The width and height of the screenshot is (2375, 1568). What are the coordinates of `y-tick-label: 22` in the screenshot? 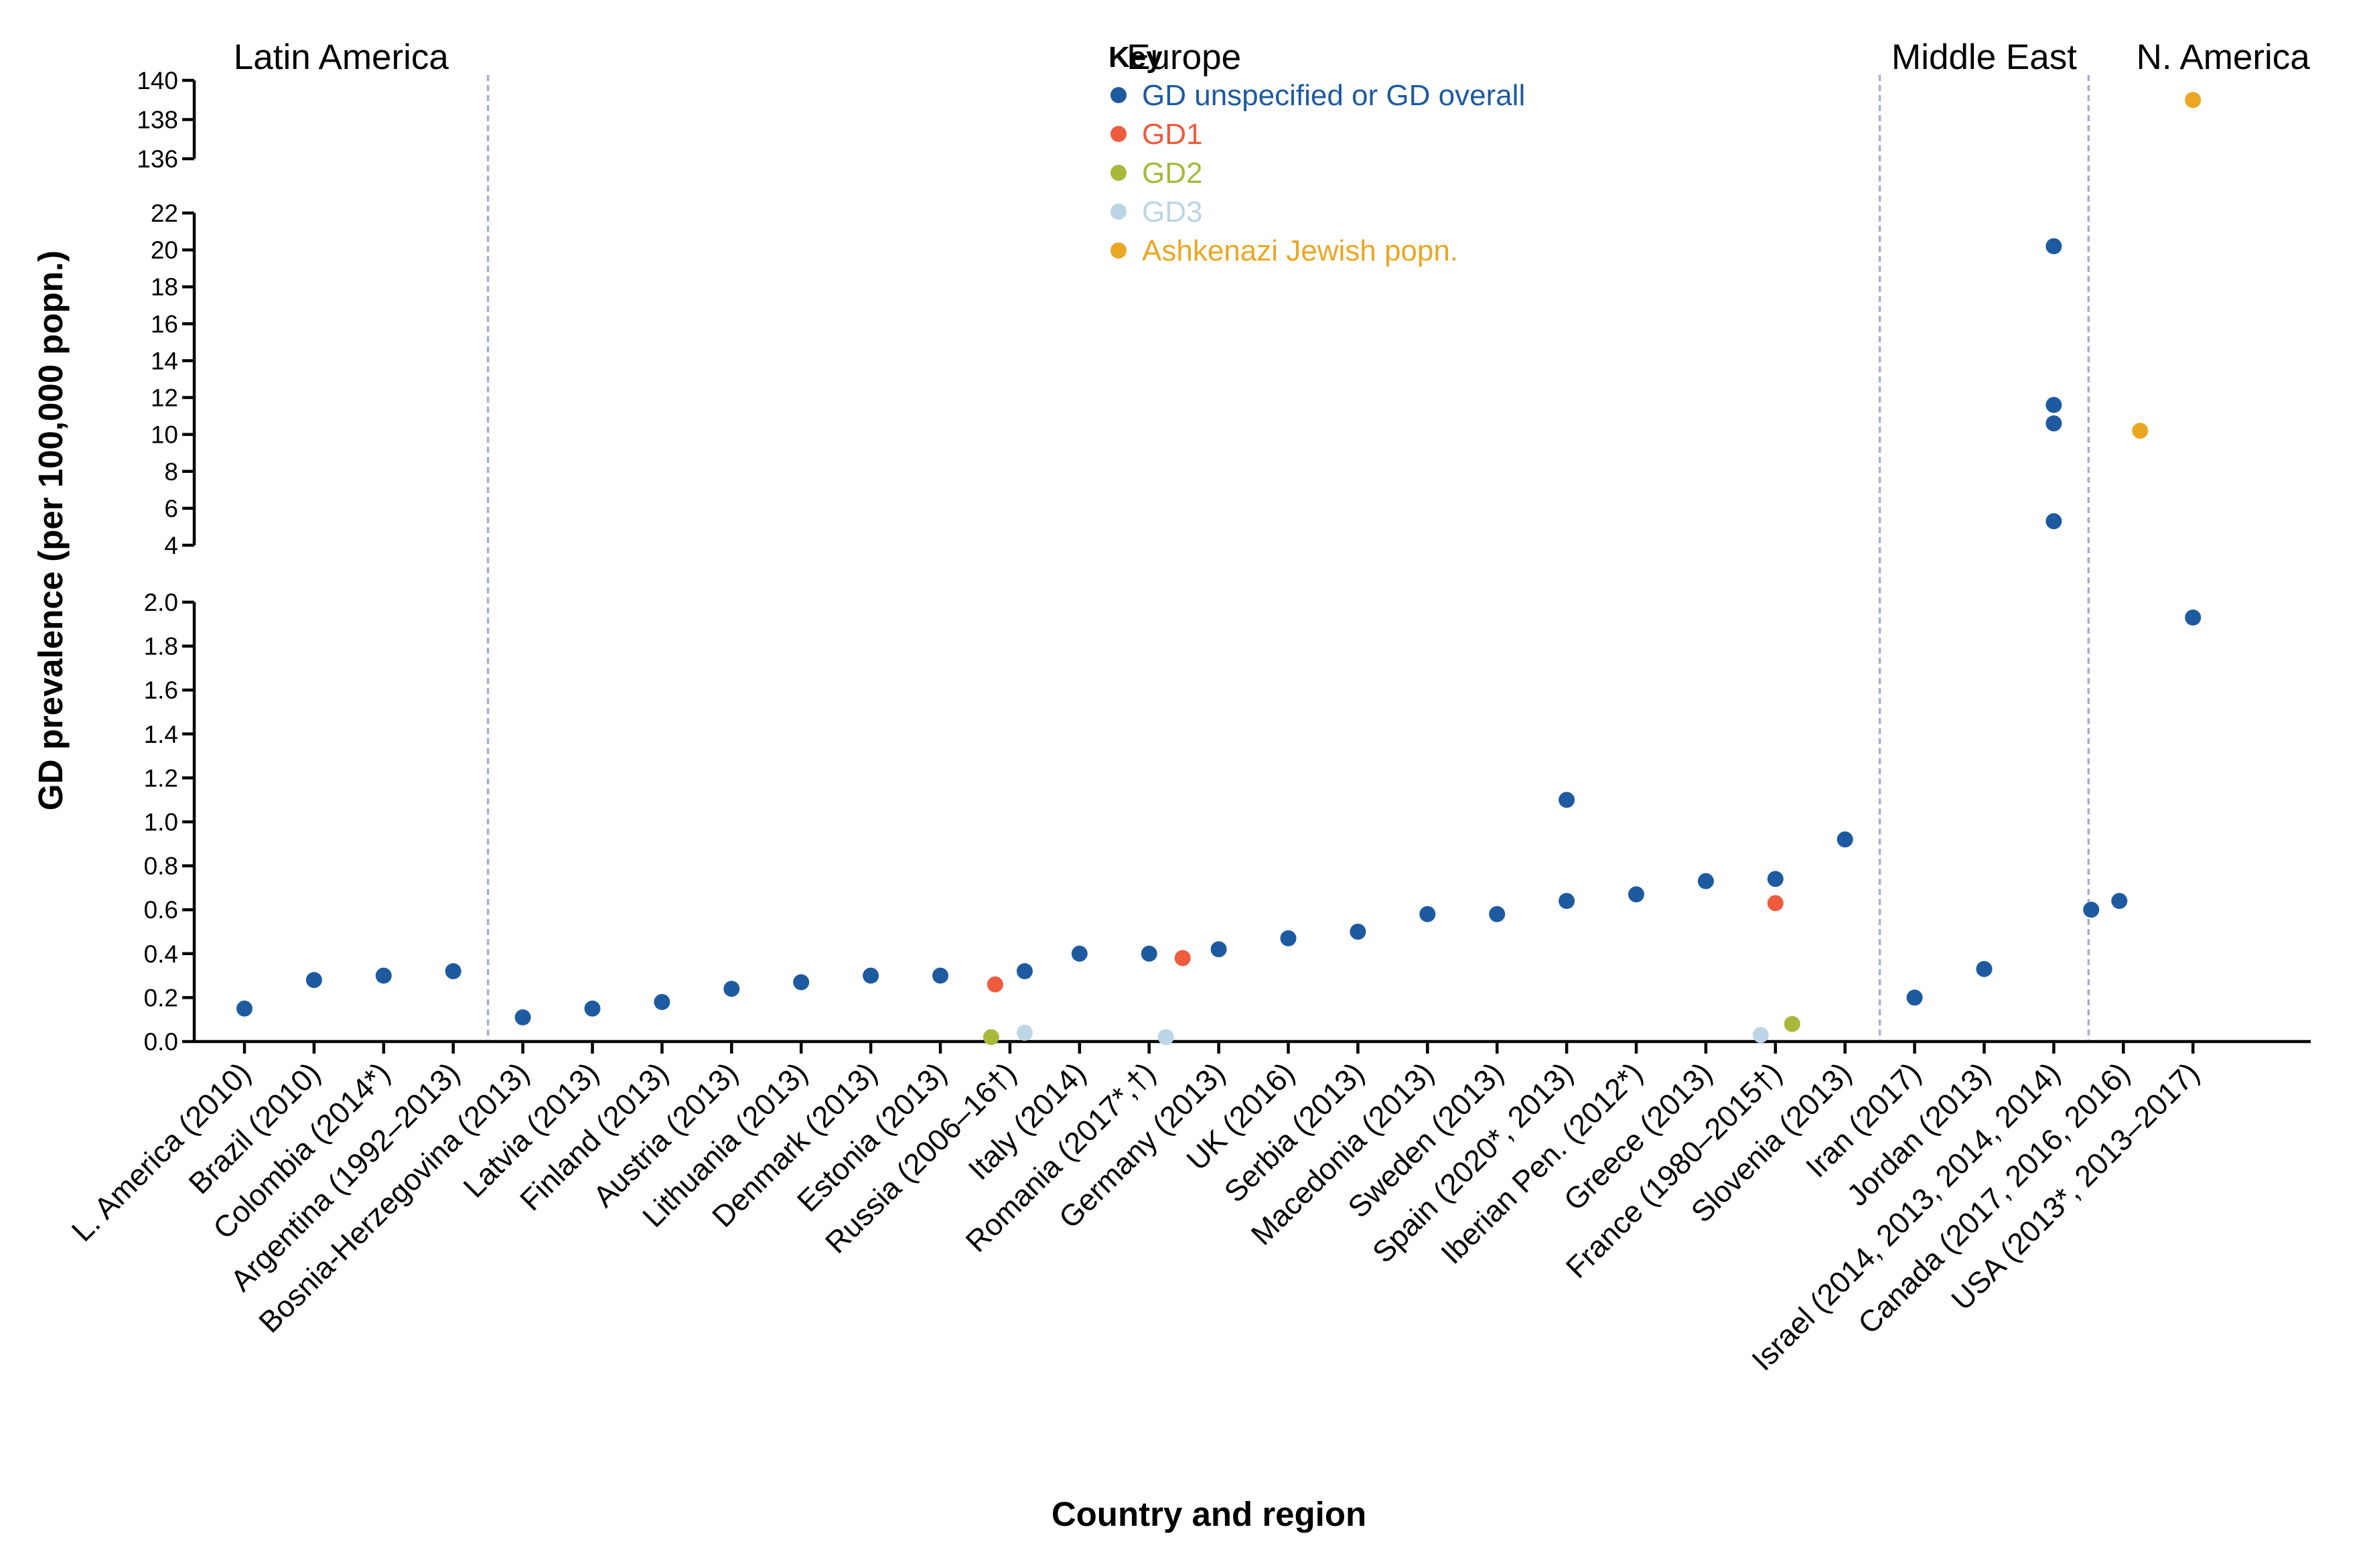 It's located at (164, 214).